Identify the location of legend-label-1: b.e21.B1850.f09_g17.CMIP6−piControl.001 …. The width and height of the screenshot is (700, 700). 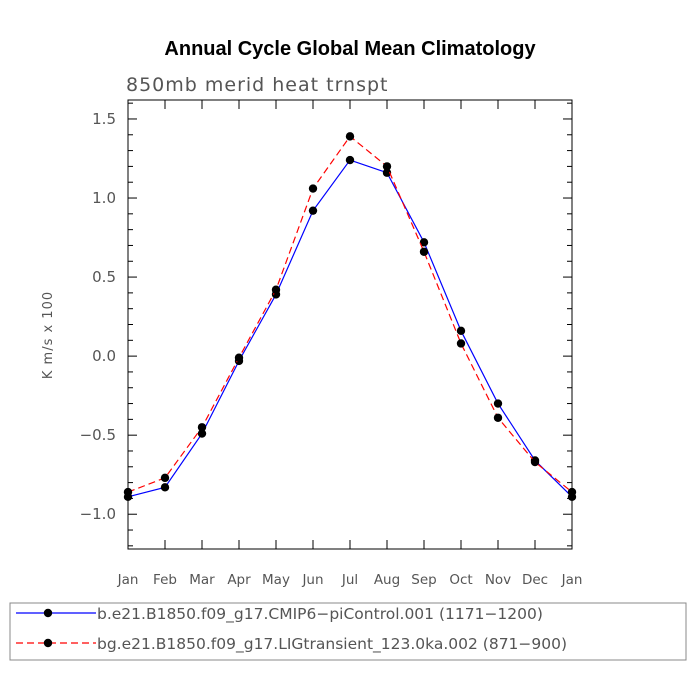
(320, 614).